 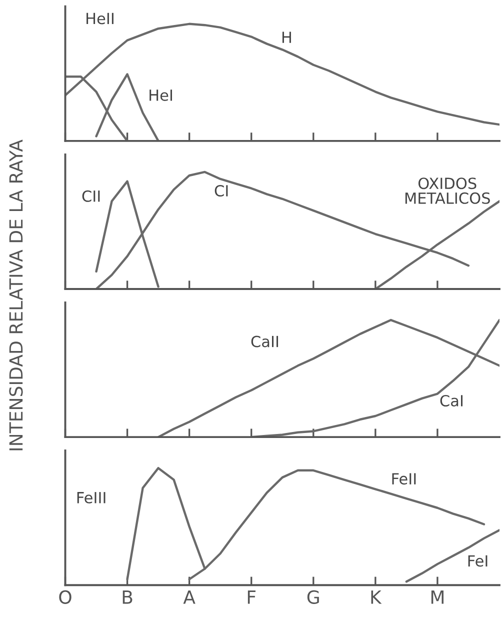 What do you see at coordinates (451, 400) in the screenshot?
I see `annotation: CaI` at bounding box center [451, 400].